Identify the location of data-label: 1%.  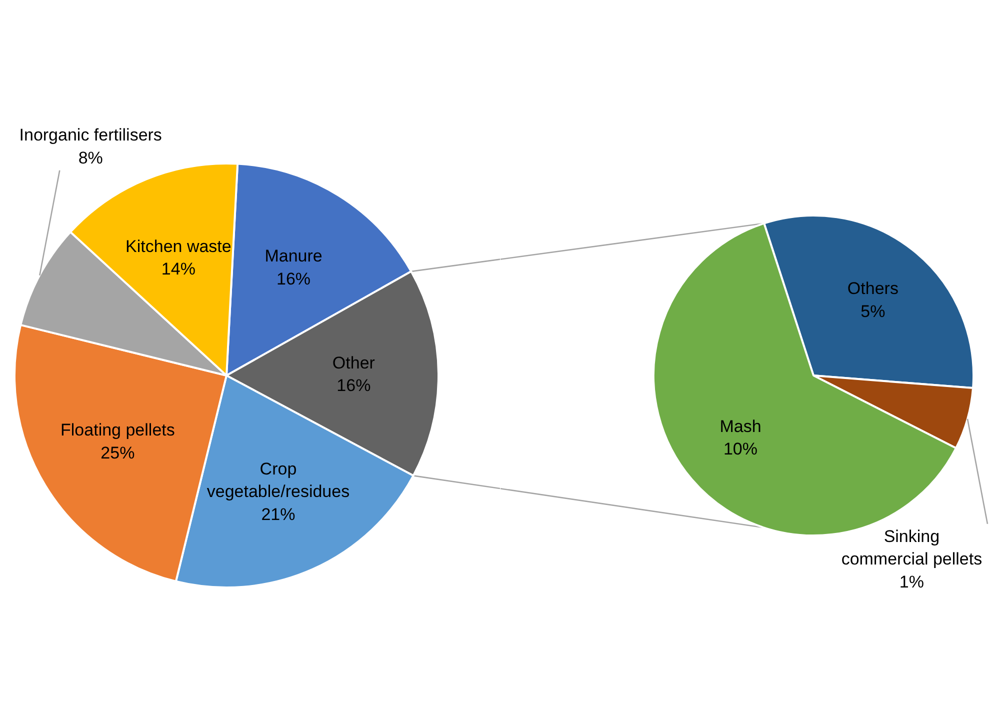
(911, 582).